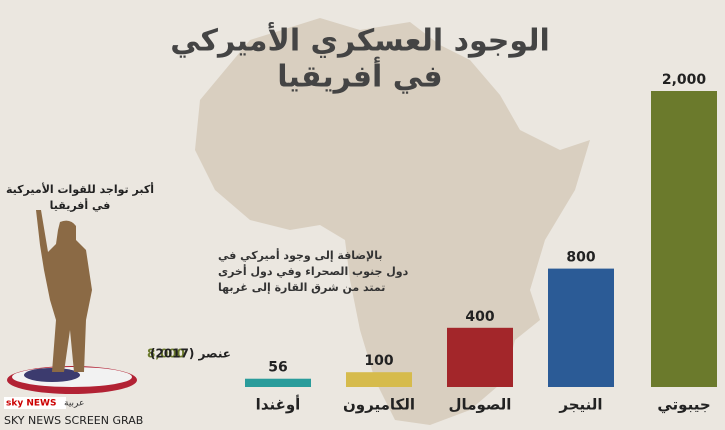 The width and height of the screenshot is (725, 430). I want to click on chart-title: الوجود العسكري الأميركي, so click(360, 40).